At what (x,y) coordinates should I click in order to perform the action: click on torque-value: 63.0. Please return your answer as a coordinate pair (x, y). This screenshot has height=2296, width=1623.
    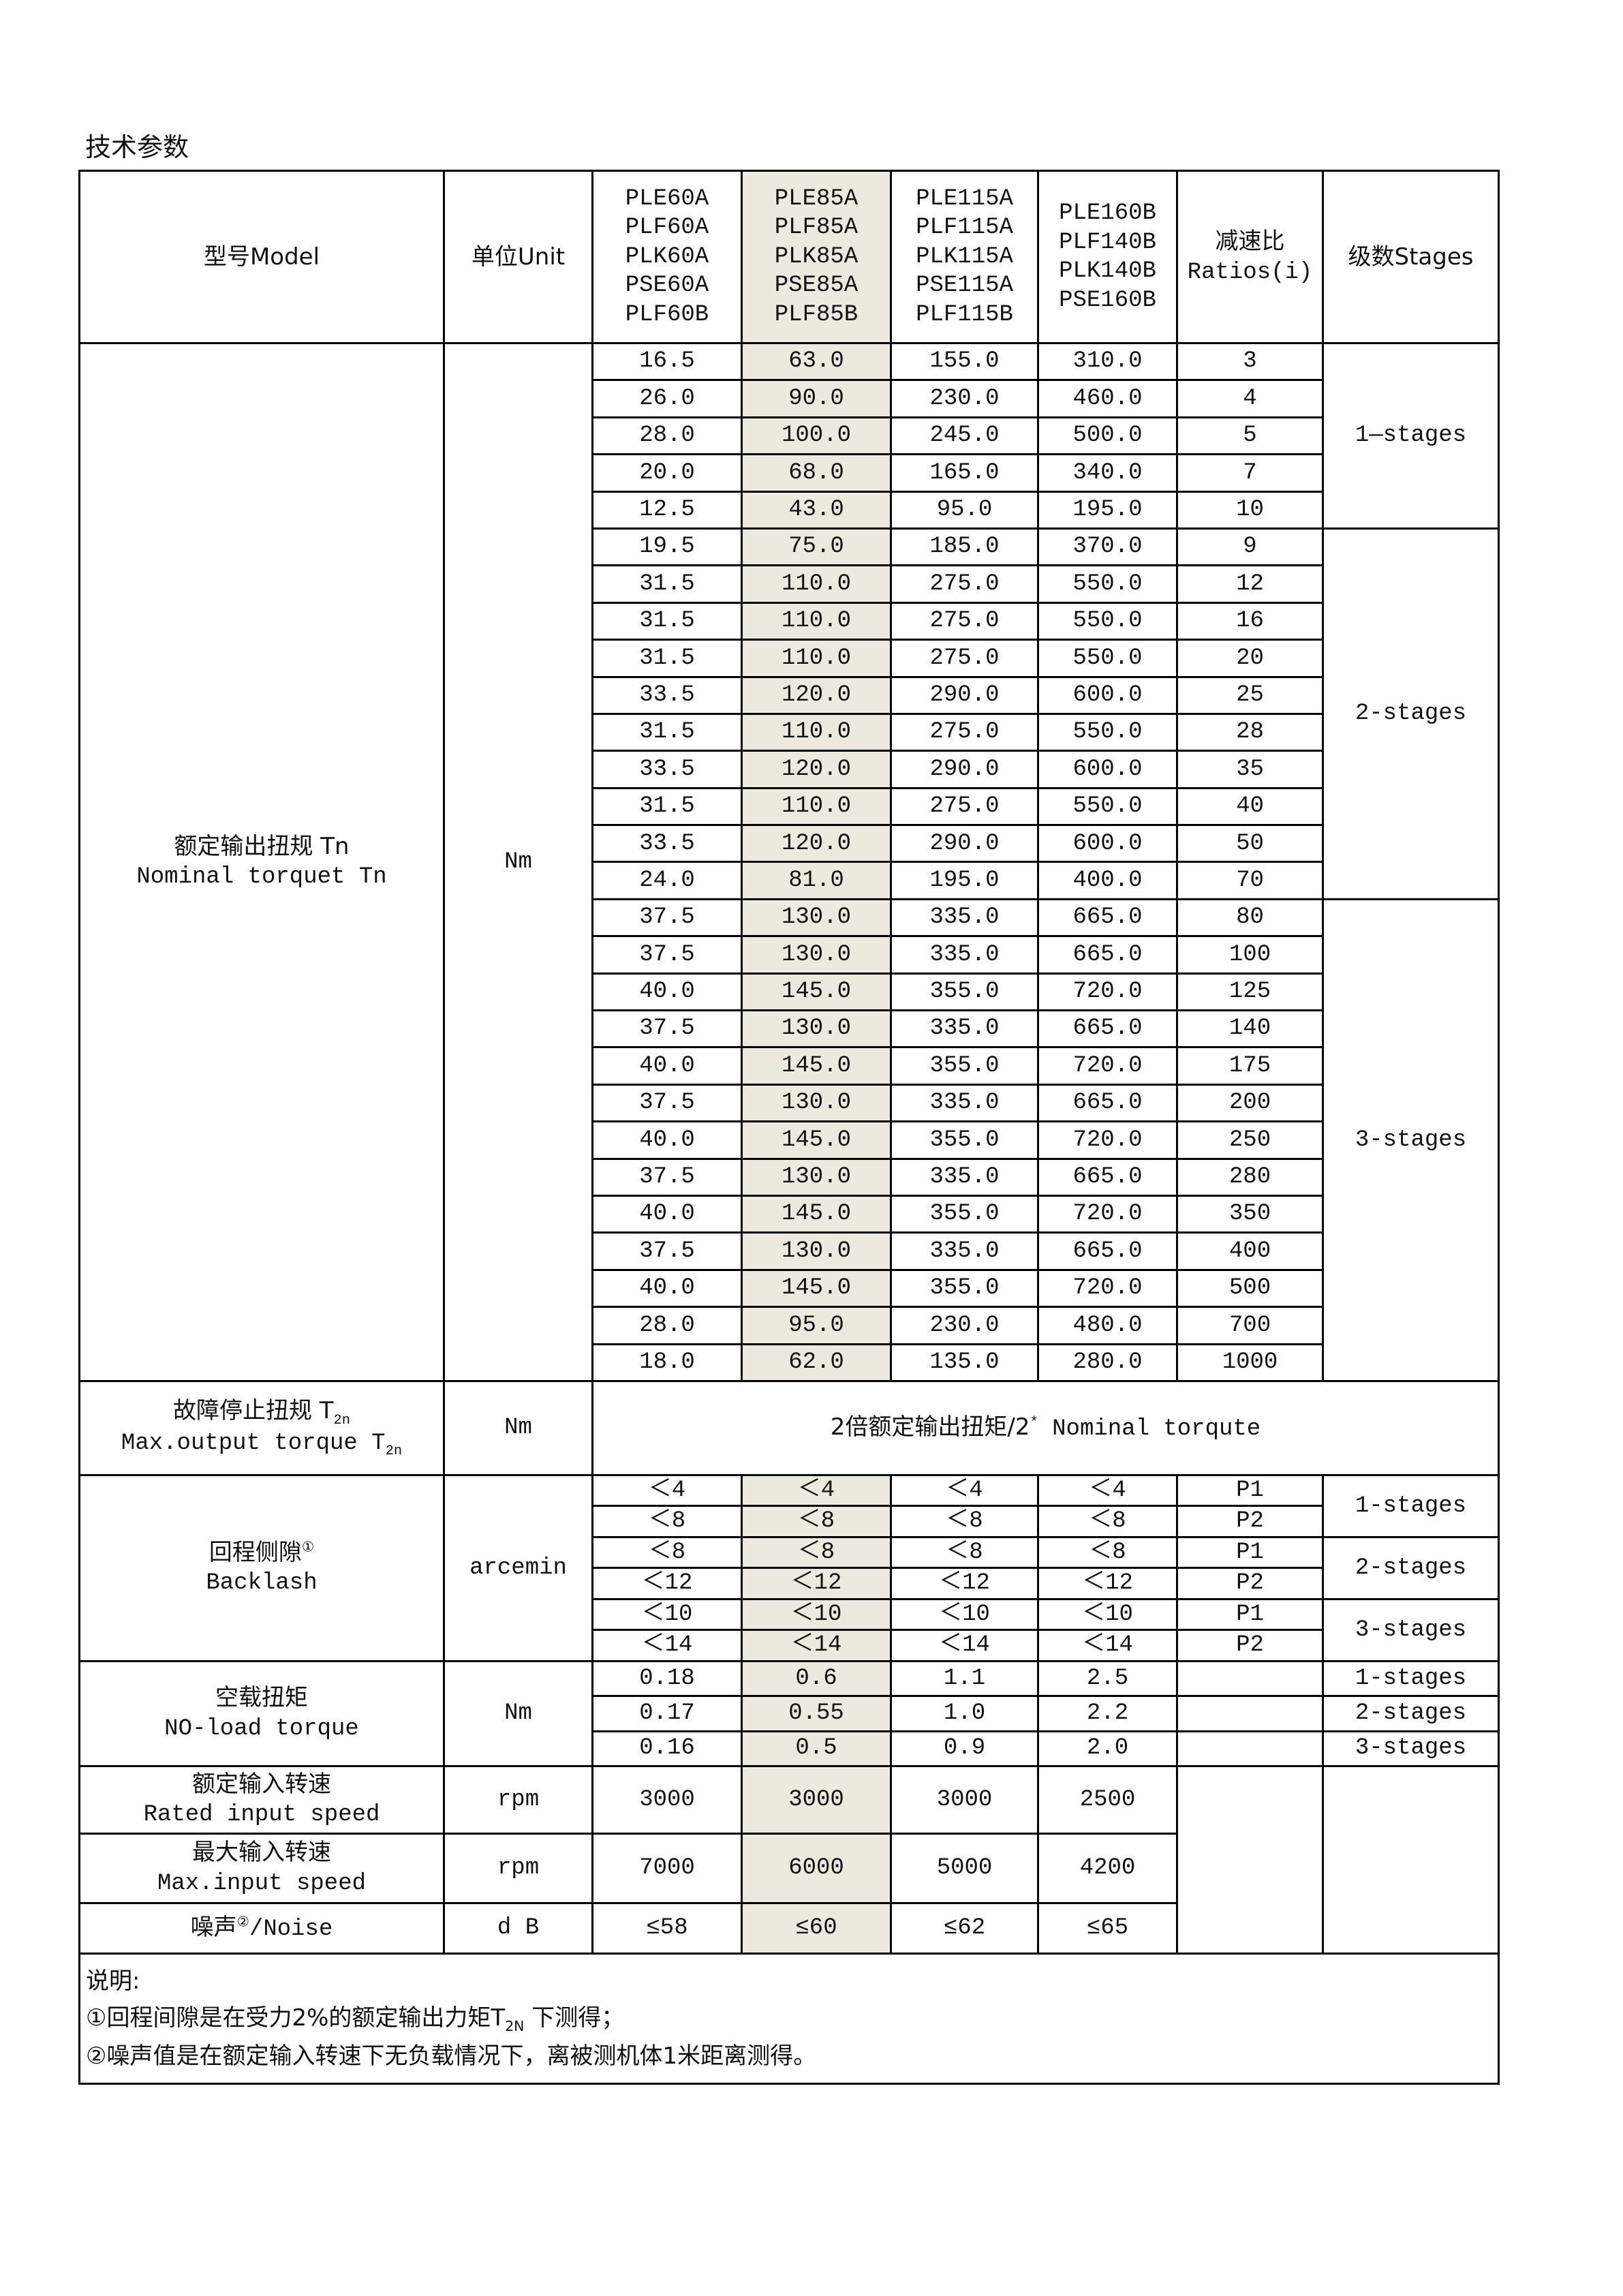
    Looking at the image, I should click on (816, 362).